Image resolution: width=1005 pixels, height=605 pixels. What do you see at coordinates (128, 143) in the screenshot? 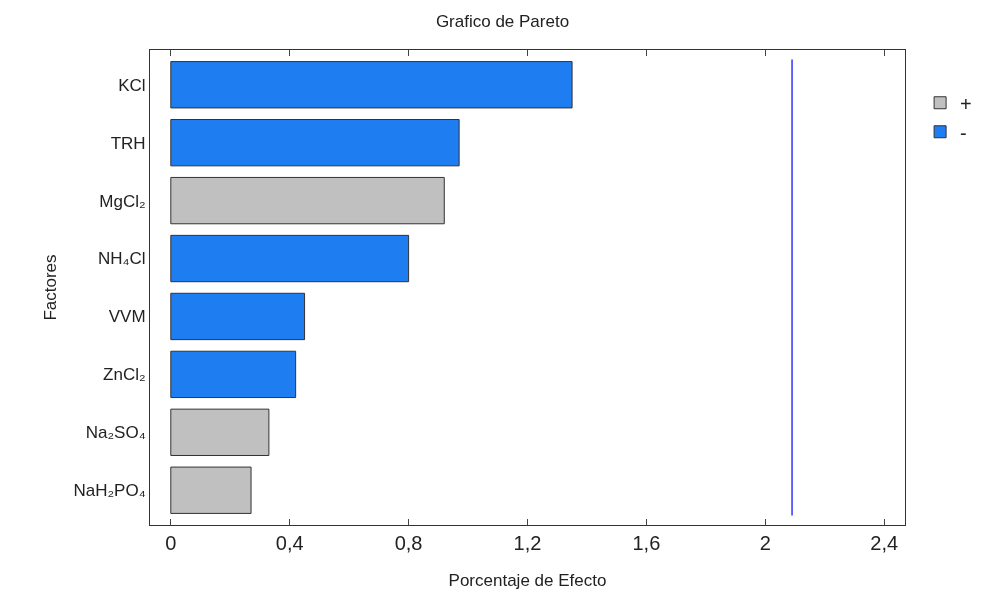
I see `y-tick-label: TRH` at bounding box center [128, 143].